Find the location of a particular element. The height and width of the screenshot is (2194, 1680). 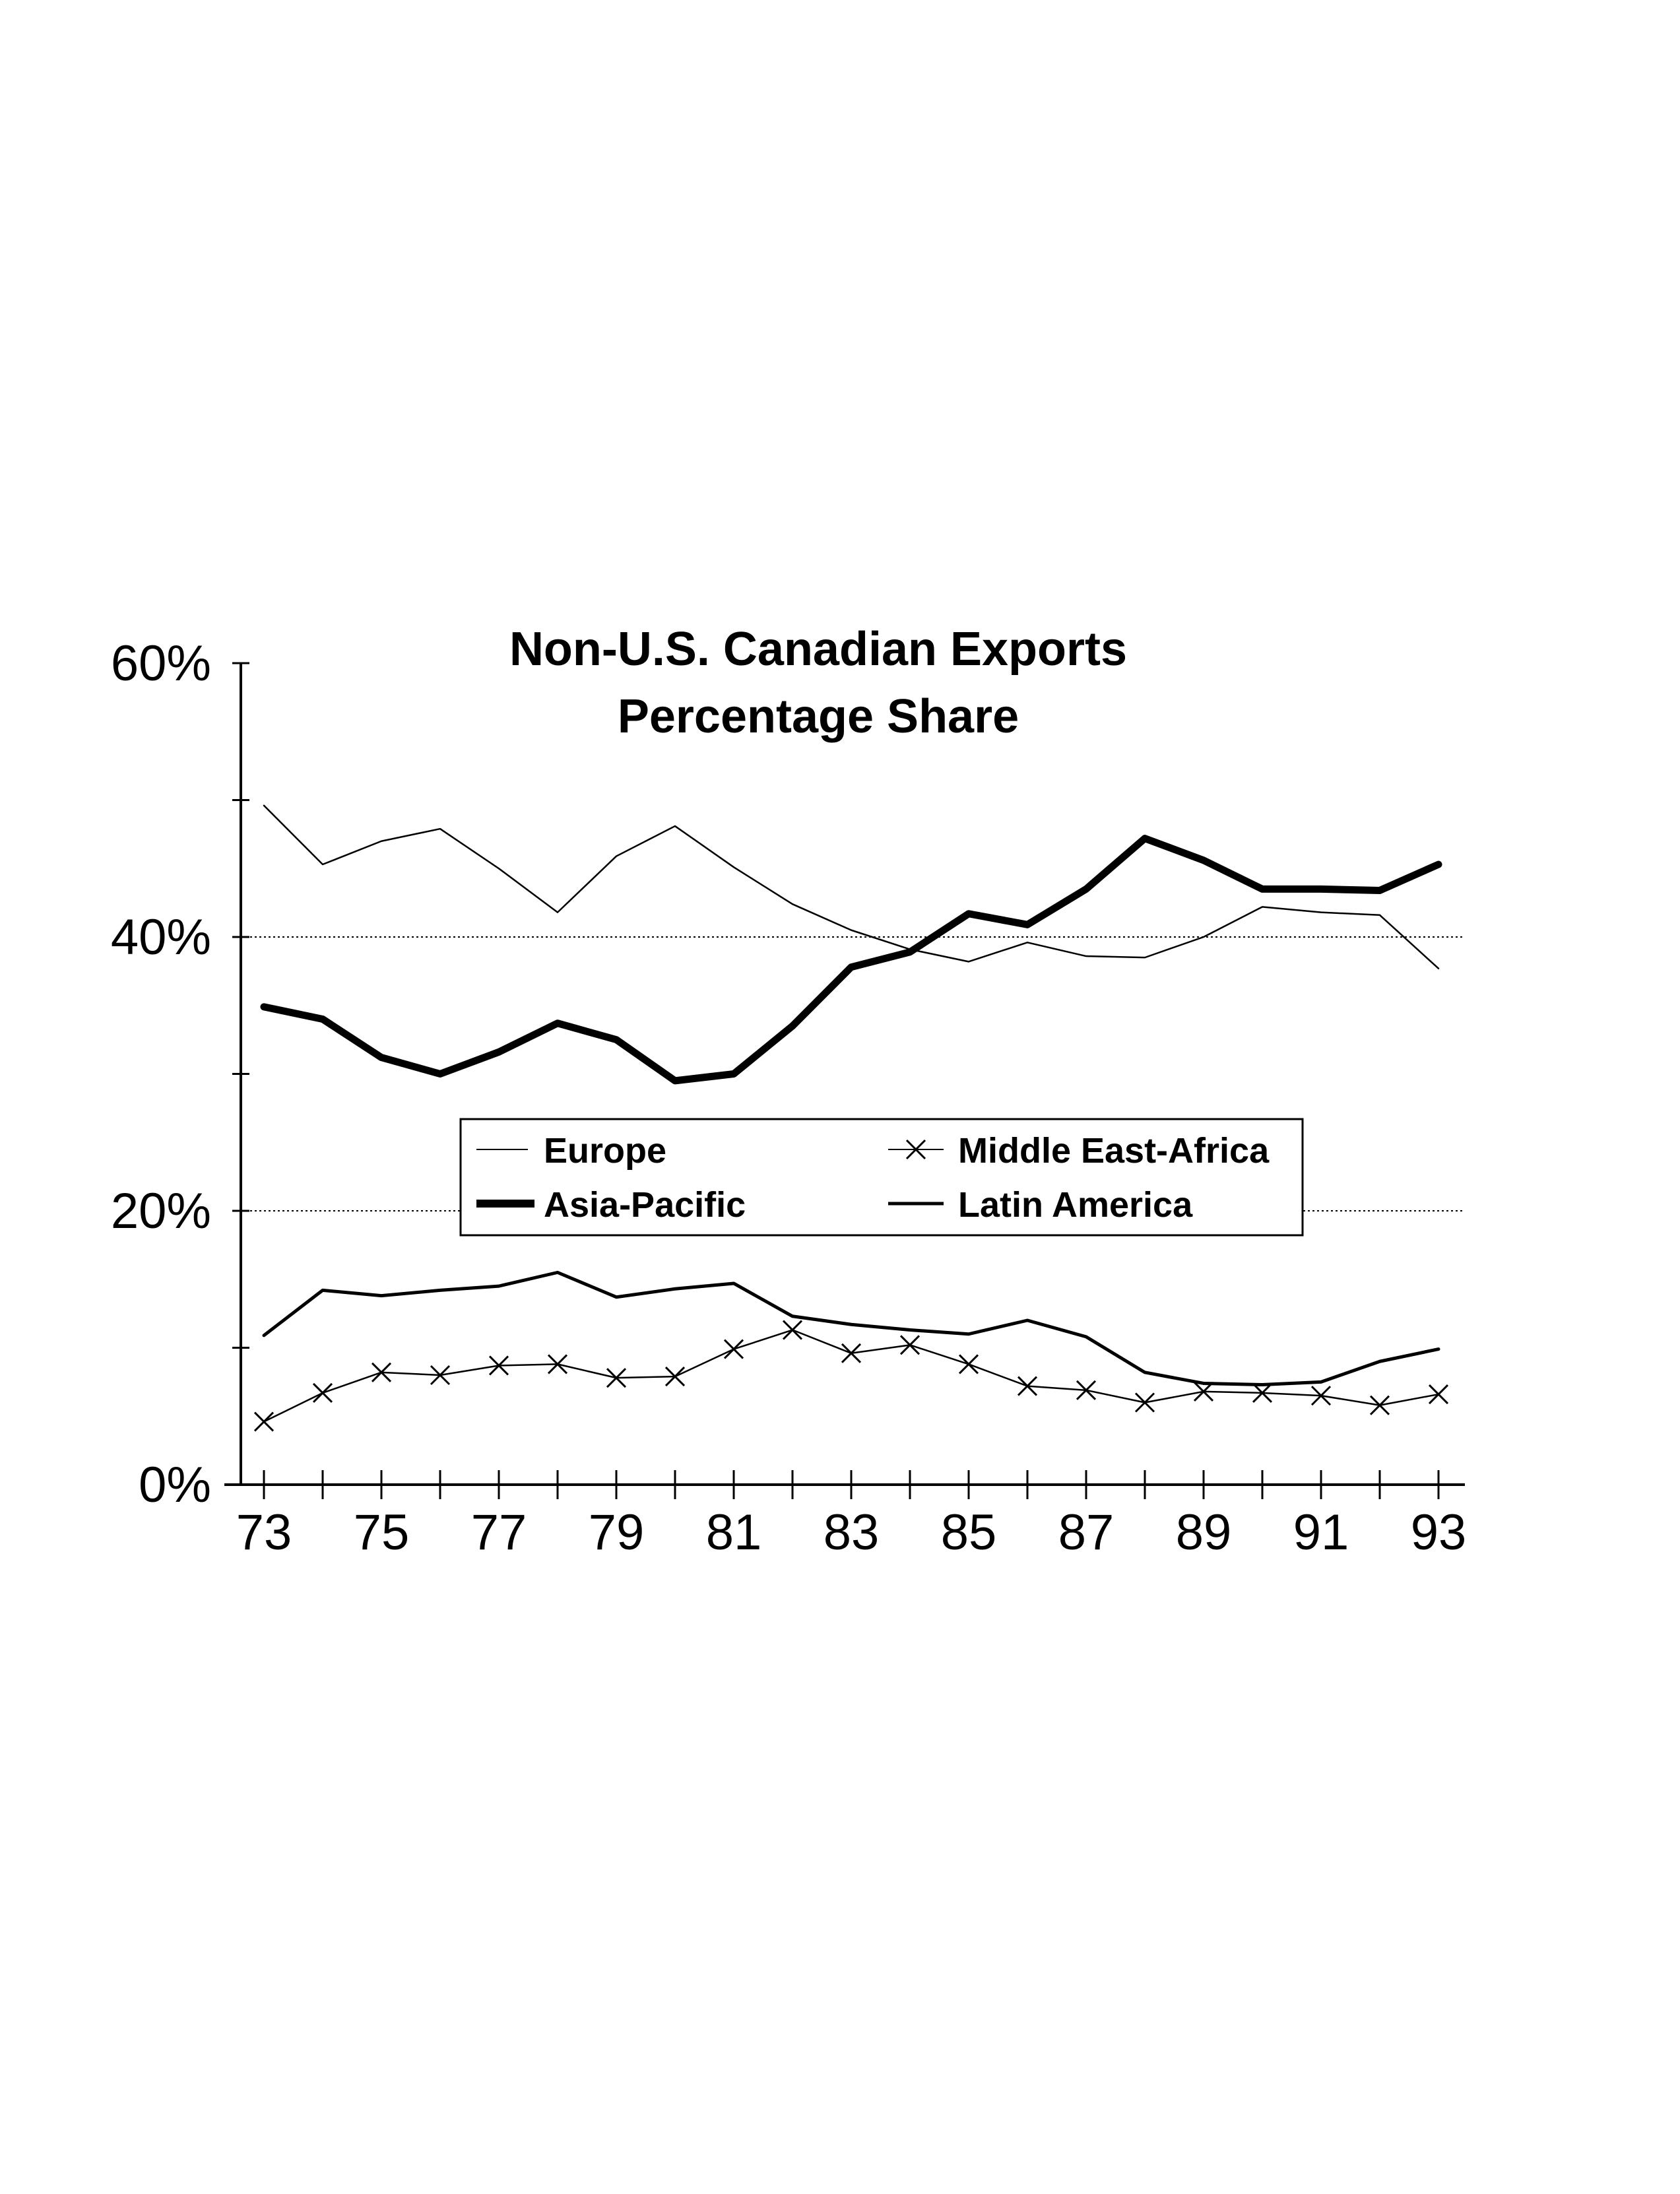

x-tick-label: 89 is located at coordinates (1204, 1532).